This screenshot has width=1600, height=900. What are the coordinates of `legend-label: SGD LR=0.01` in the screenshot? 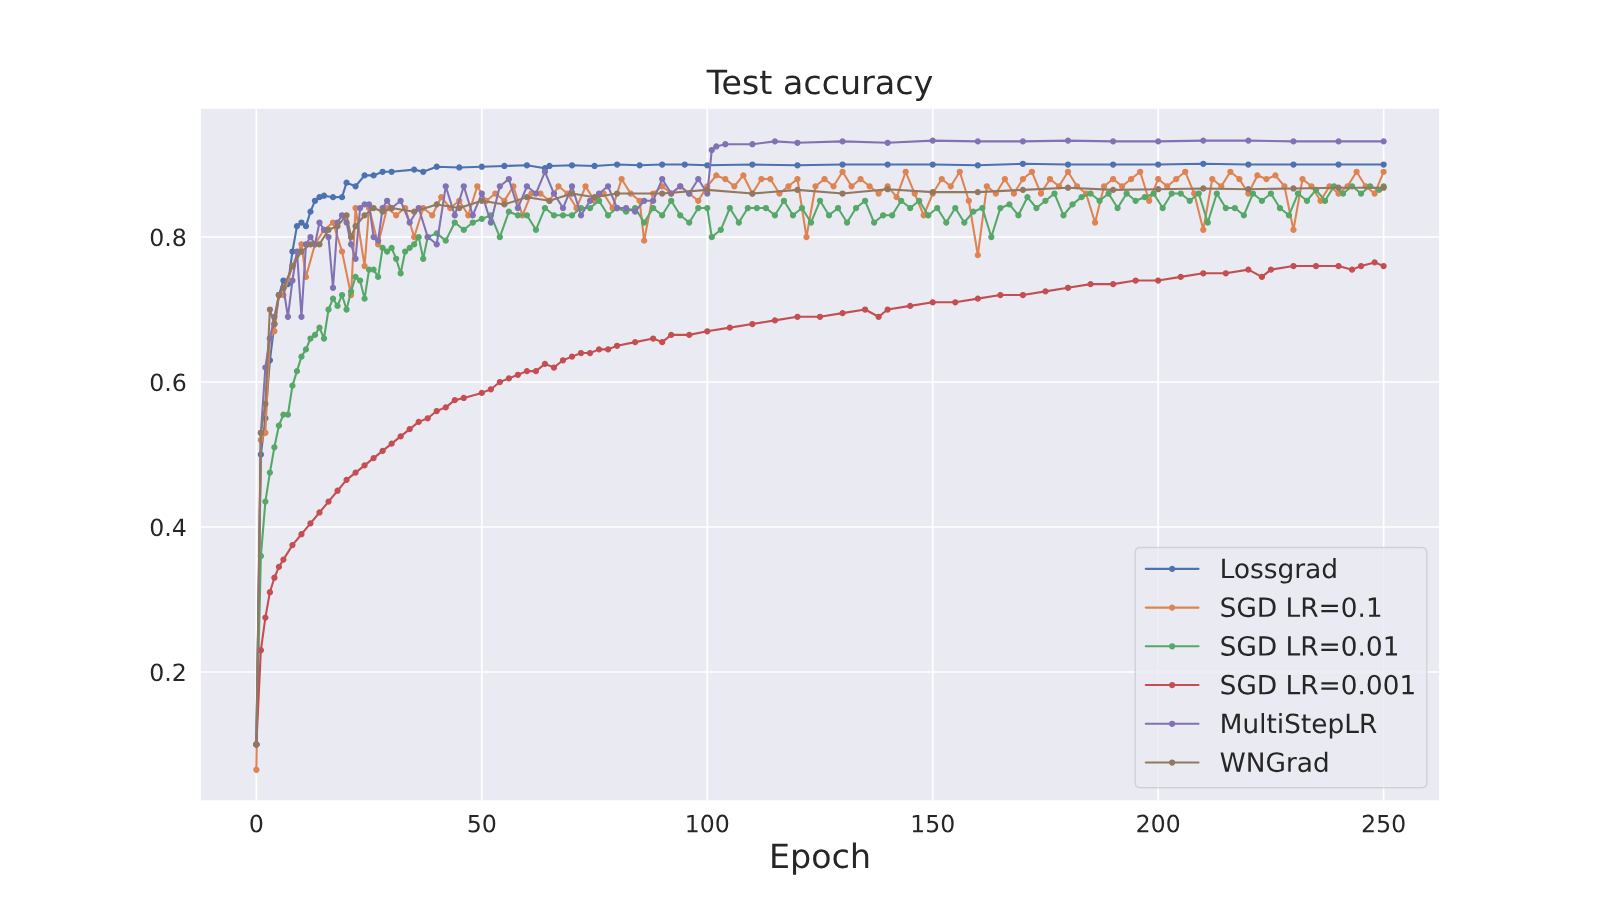 It's located at (1309, 645).